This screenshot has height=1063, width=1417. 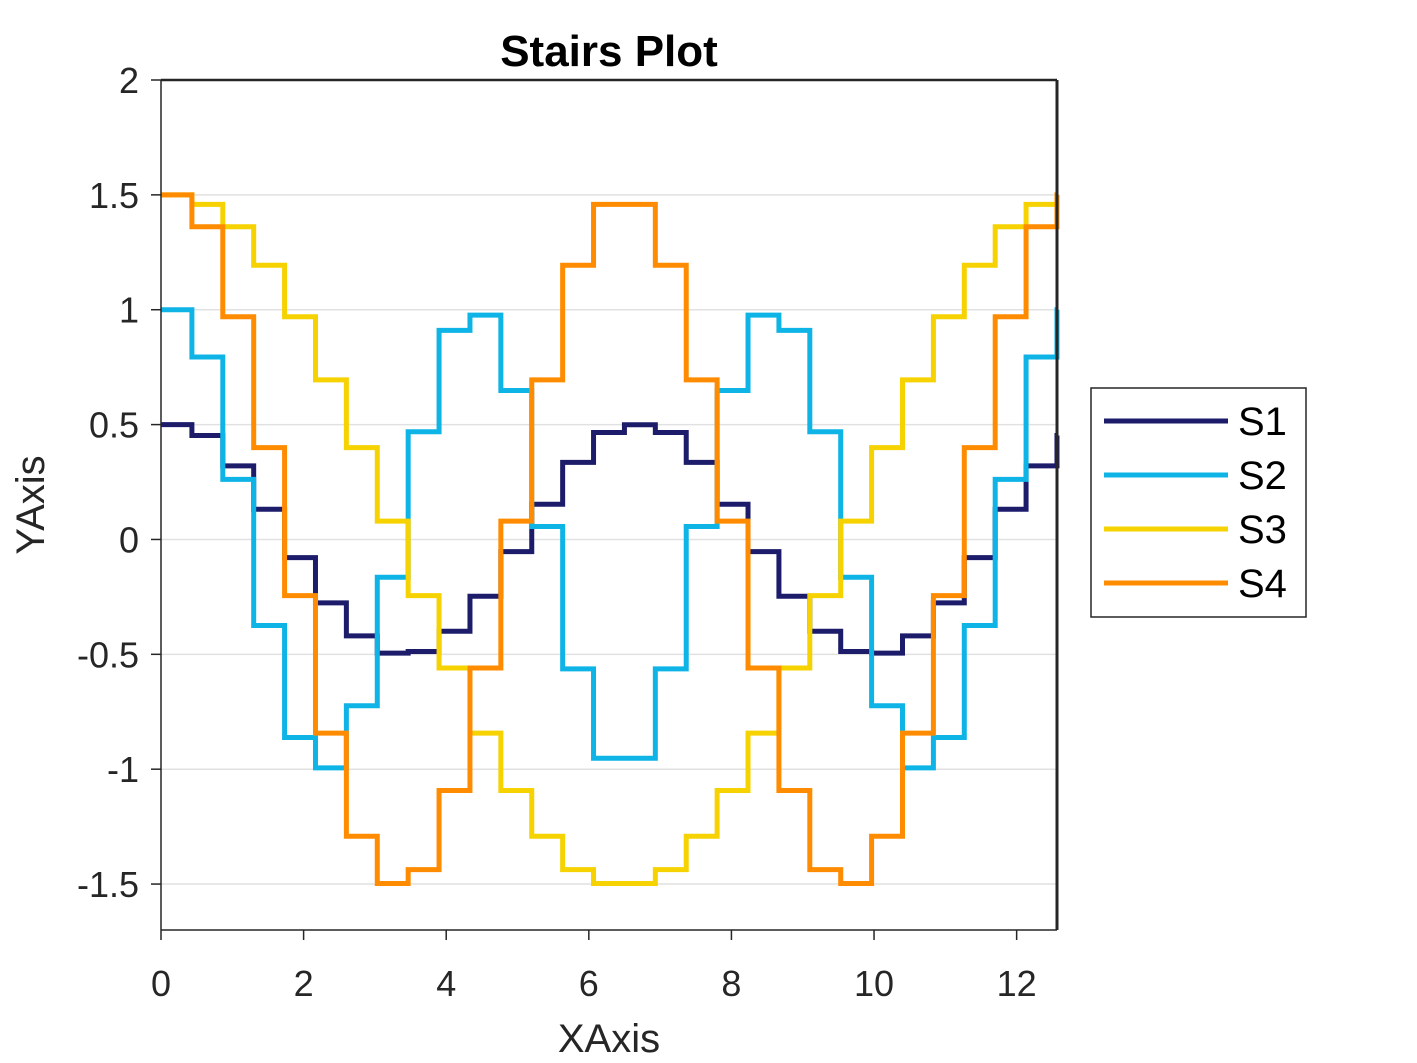 I want to click on y-tick-label: 1.5, so click(x=114, y=195).